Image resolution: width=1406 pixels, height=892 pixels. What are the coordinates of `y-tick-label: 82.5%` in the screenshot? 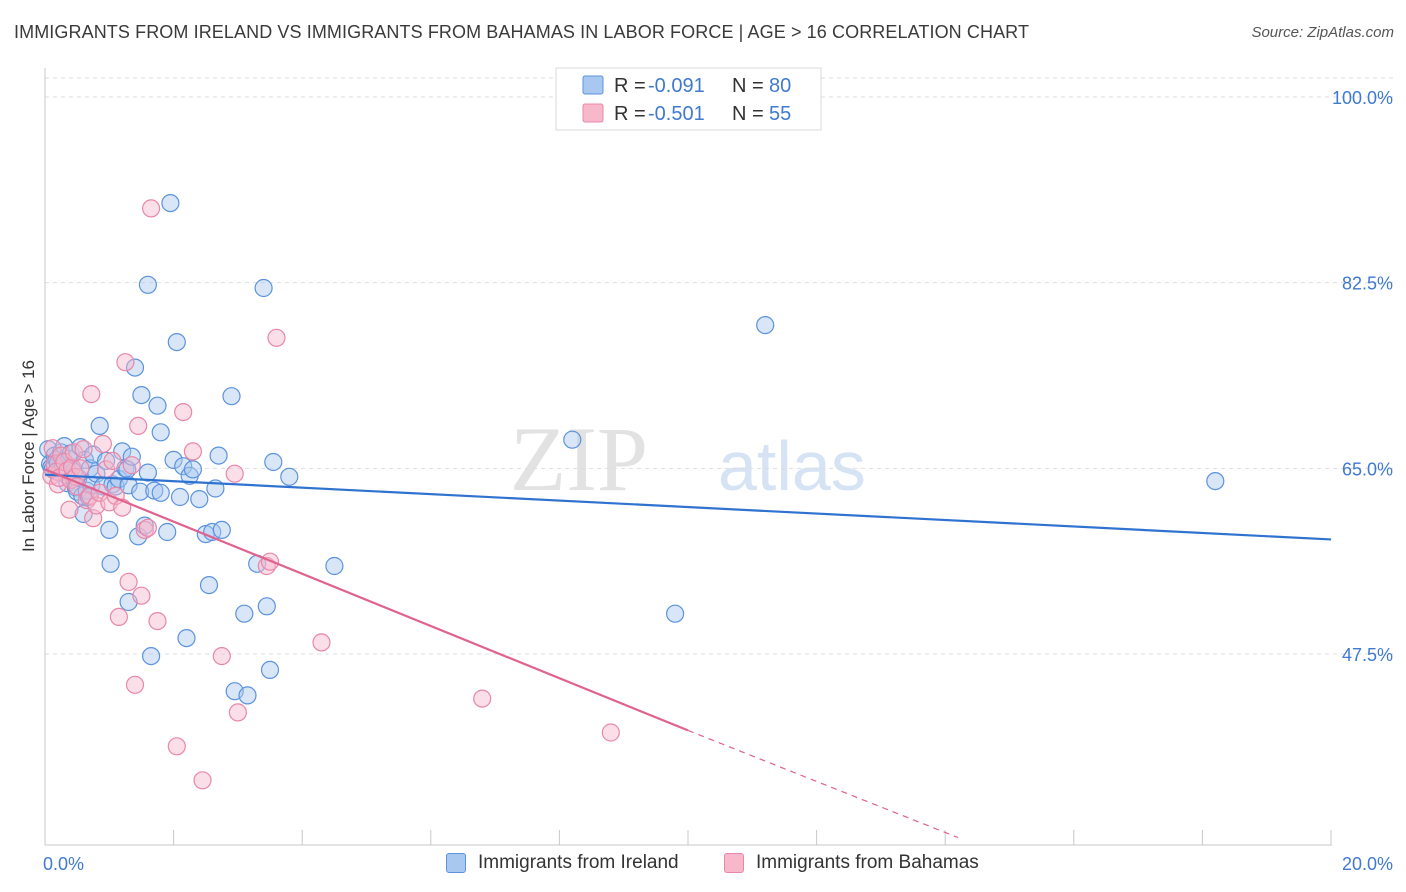 It's located at (1367, 284).